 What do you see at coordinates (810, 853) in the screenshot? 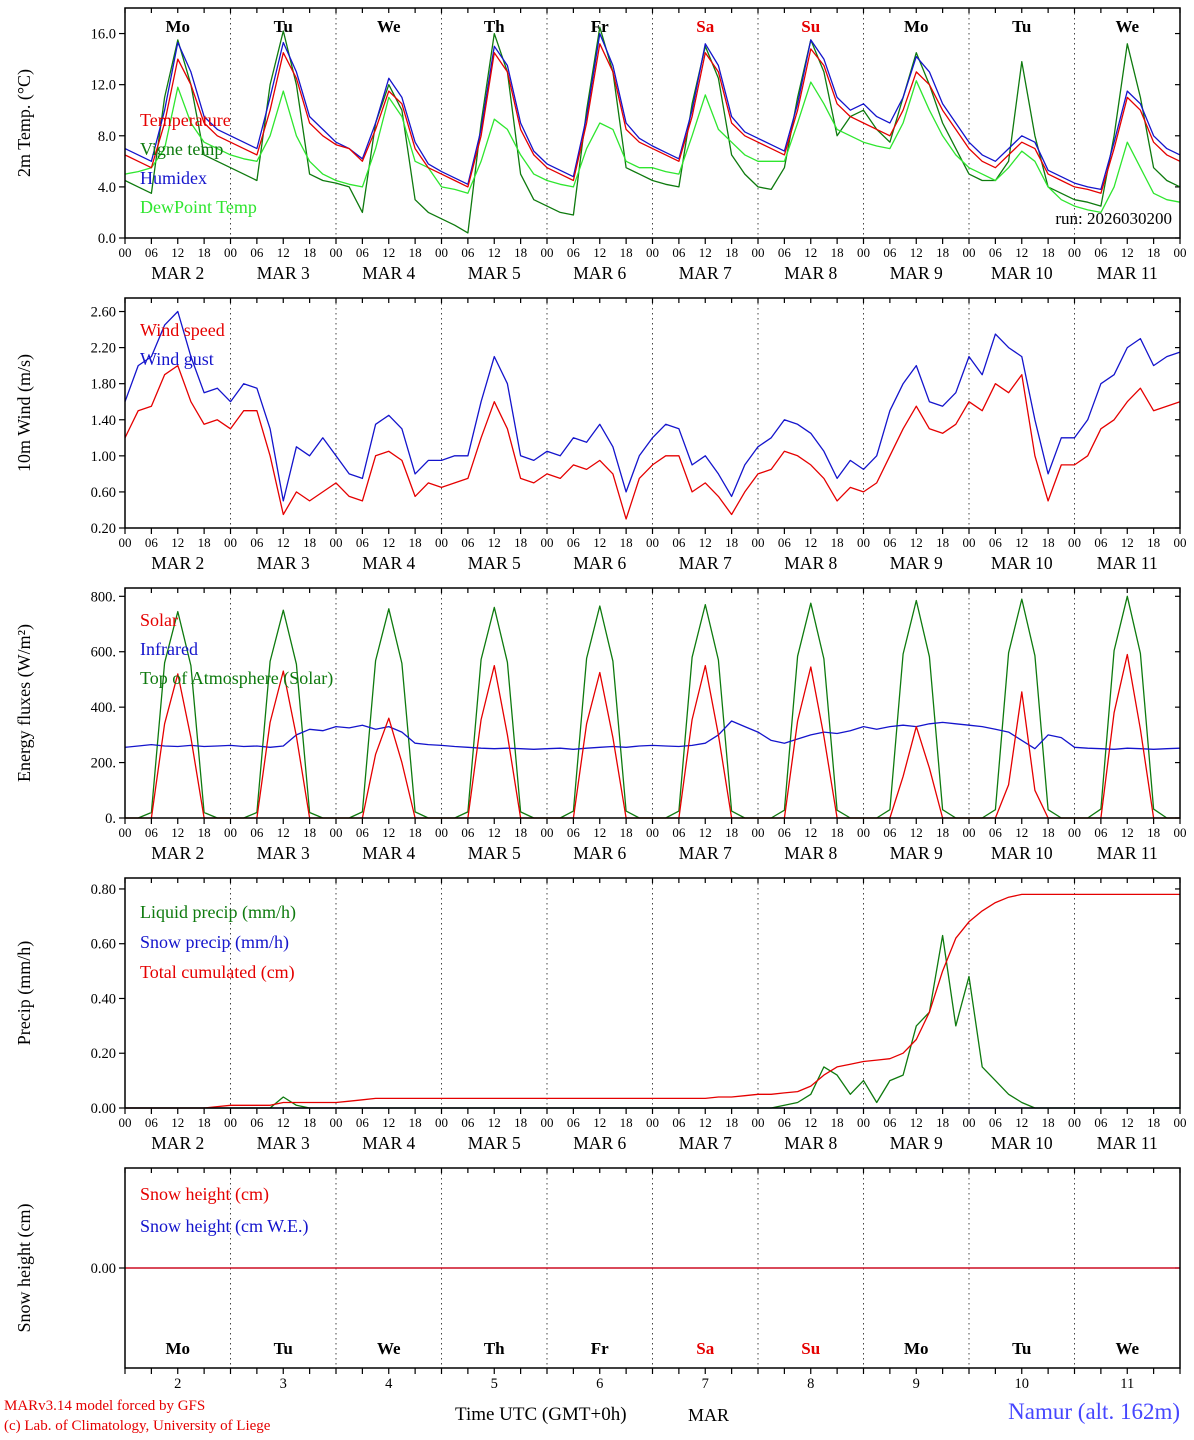
I see `date-label: MAR 8` at bounding box center [810, 853].